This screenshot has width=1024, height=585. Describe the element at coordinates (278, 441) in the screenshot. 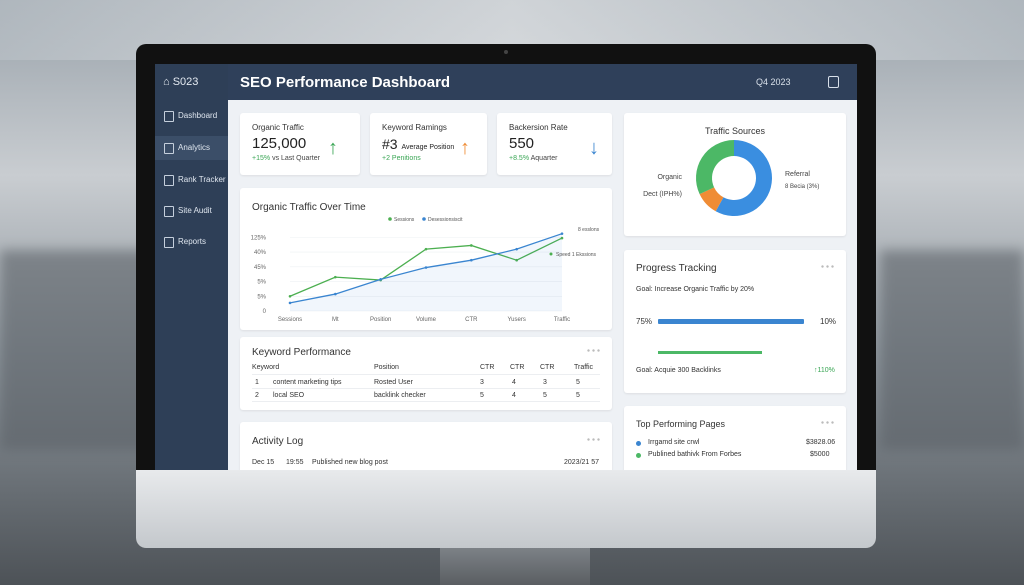

I see `card-title: Activity Log` at that location.